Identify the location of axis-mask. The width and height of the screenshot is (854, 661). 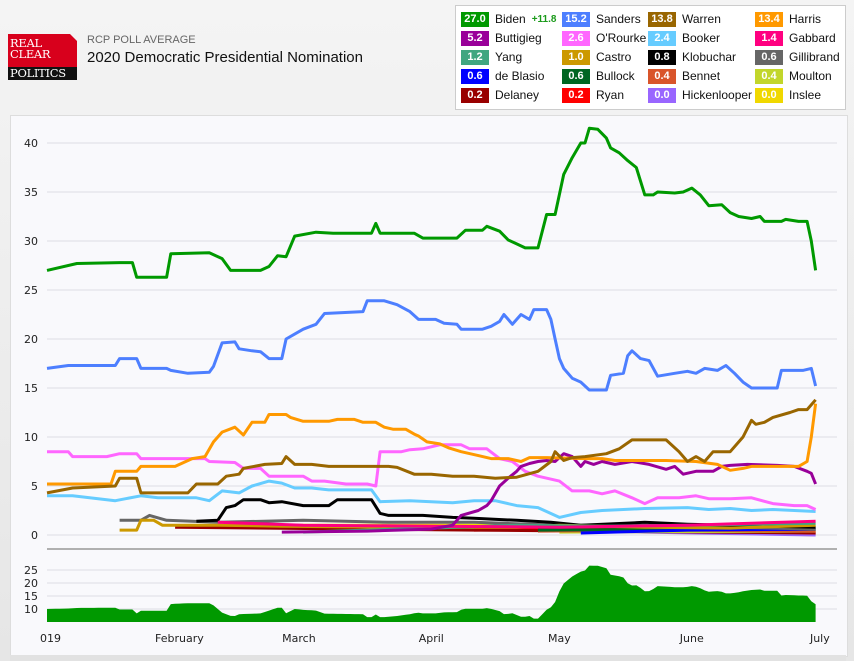
(25, 637).